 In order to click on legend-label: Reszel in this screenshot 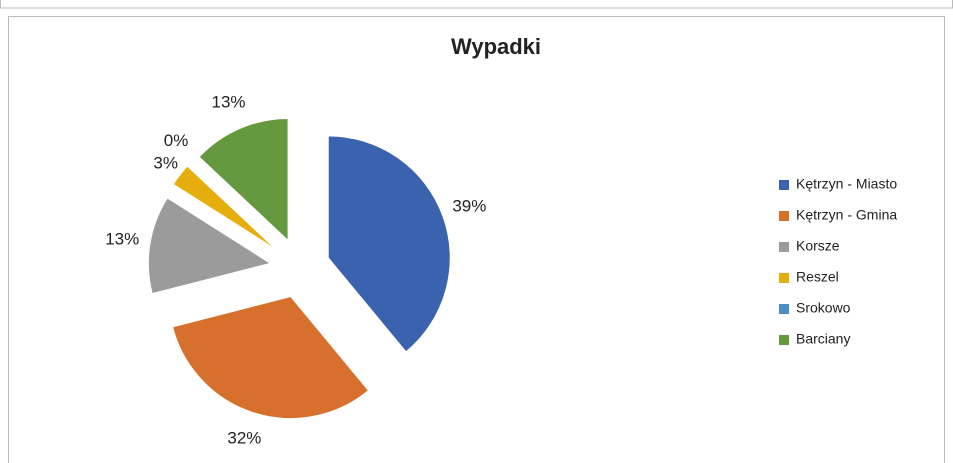, I will do `click(817, 277)`.